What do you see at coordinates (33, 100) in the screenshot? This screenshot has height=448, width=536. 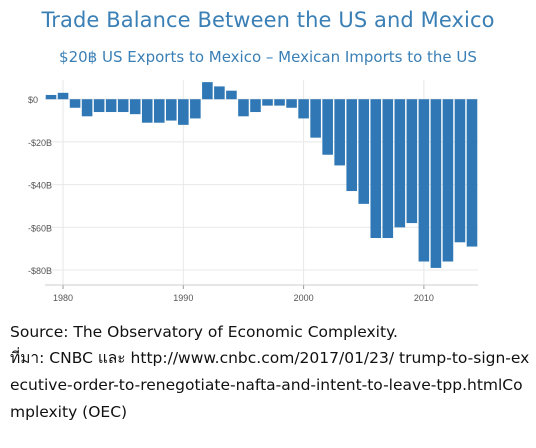 I see `y-tick-label: $0` at bounding box center [33, 100].